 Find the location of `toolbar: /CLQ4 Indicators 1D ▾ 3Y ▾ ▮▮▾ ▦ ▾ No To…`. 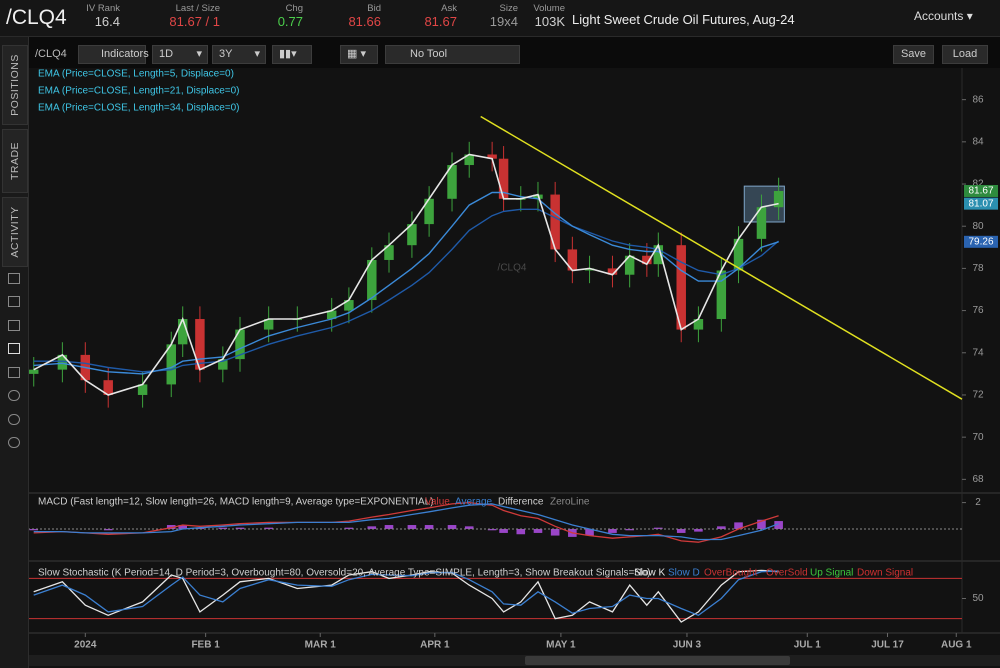

toolbar: /CLQ4 Indicators 1D ▾ 3Y ▾ ▮▮▾ ▦ ▾ No To… is located at coordinates (514, 55).